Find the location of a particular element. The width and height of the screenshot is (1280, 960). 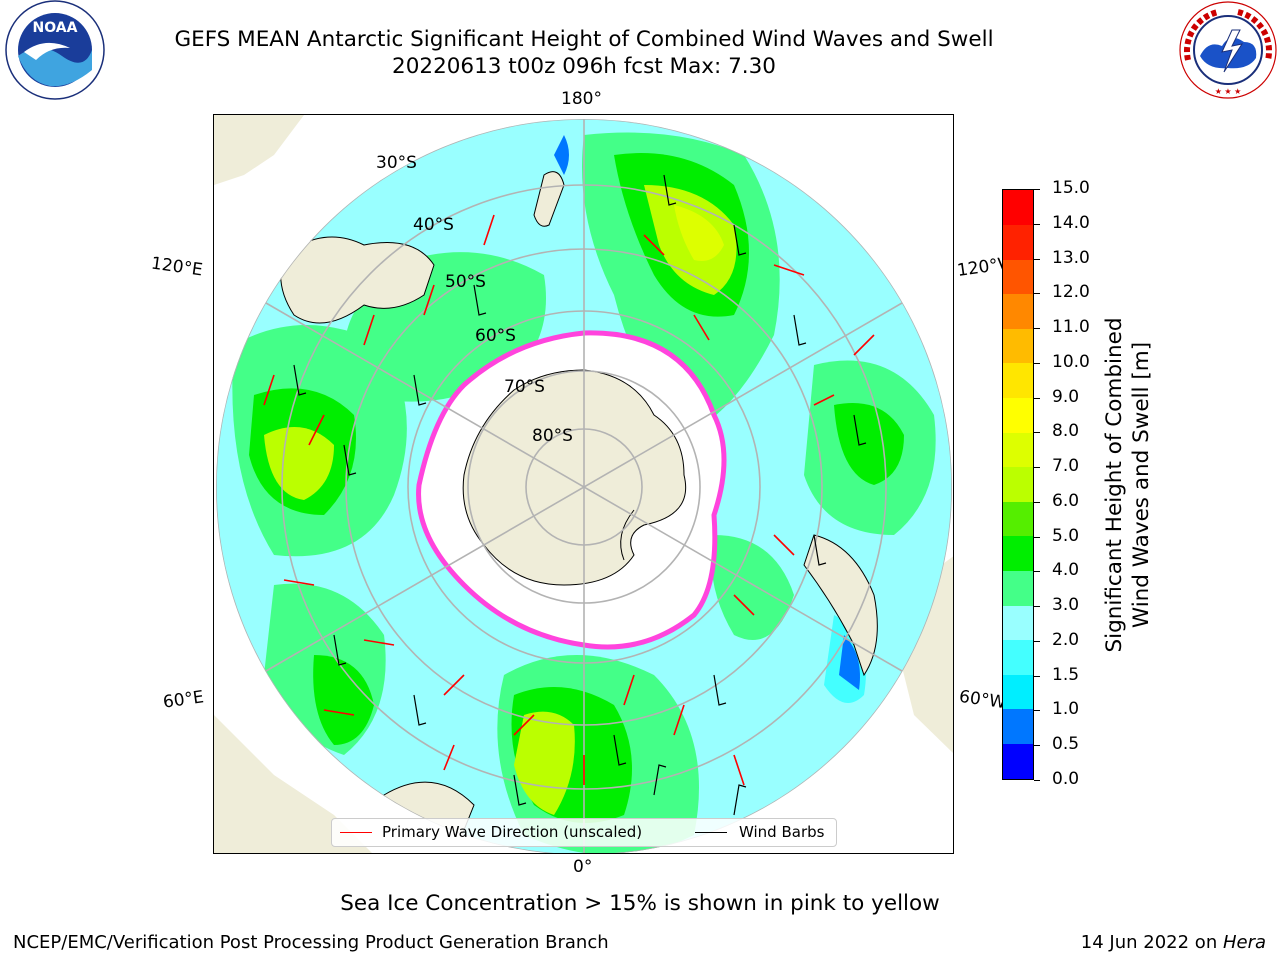

colorbar-tick-label: 1.5 is located at coordinates (1066, 674).